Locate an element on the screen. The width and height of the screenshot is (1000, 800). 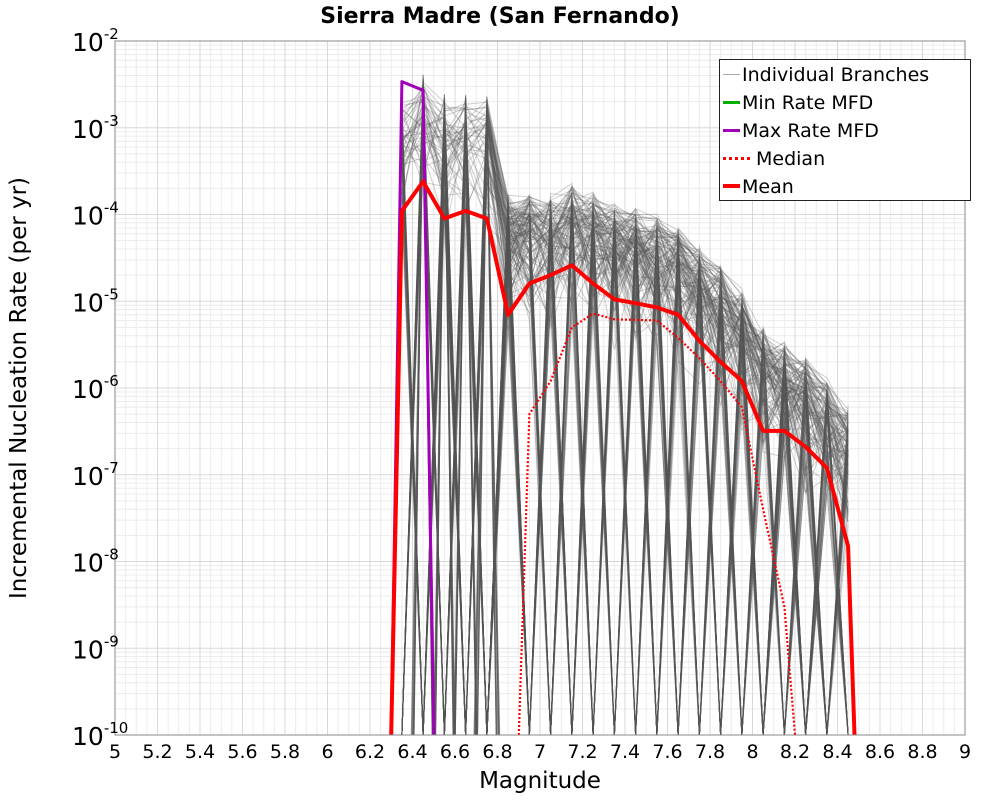
y-tick-label: 10⁻⁶ is located at coordinates (95, 388).